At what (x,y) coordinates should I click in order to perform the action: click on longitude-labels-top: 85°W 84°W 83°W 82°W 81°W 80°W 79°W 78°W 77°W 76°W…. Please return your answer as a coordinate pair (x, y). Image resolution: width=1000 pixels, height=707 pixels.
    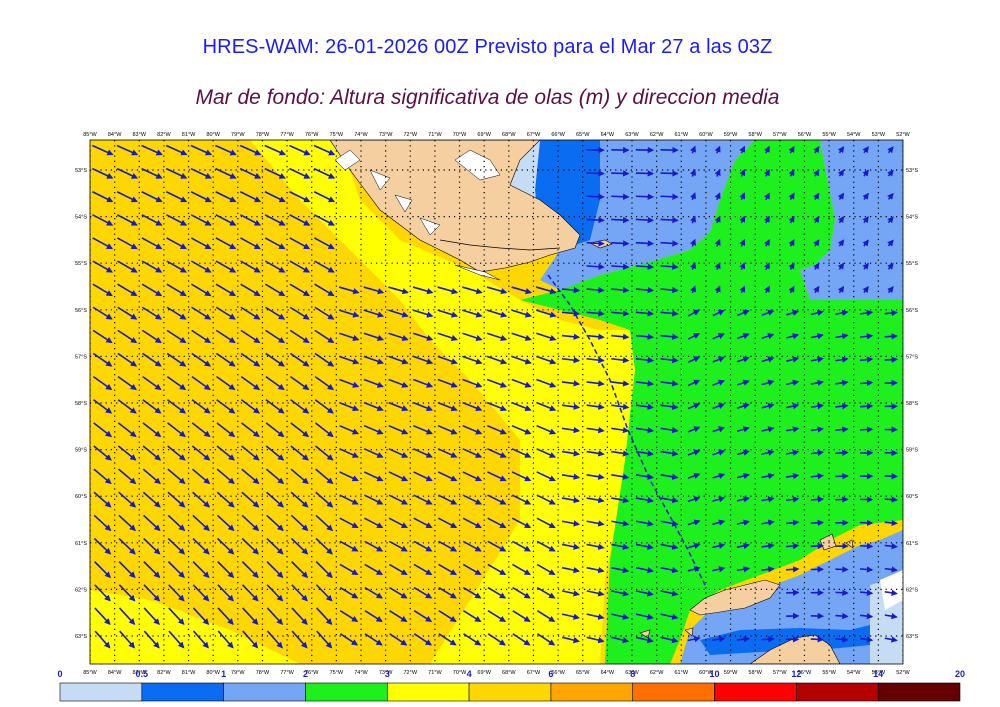
    Looking at the image, I should click on (496, 135).